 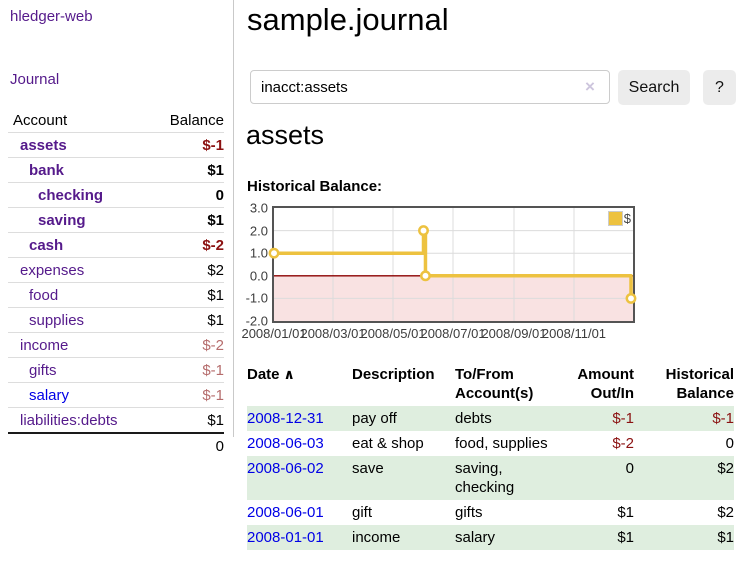 What do you see at coordinates (271, 374) in the screenshot?
I see `col-header-date: Date ∧` at bounding box center [271, 374].